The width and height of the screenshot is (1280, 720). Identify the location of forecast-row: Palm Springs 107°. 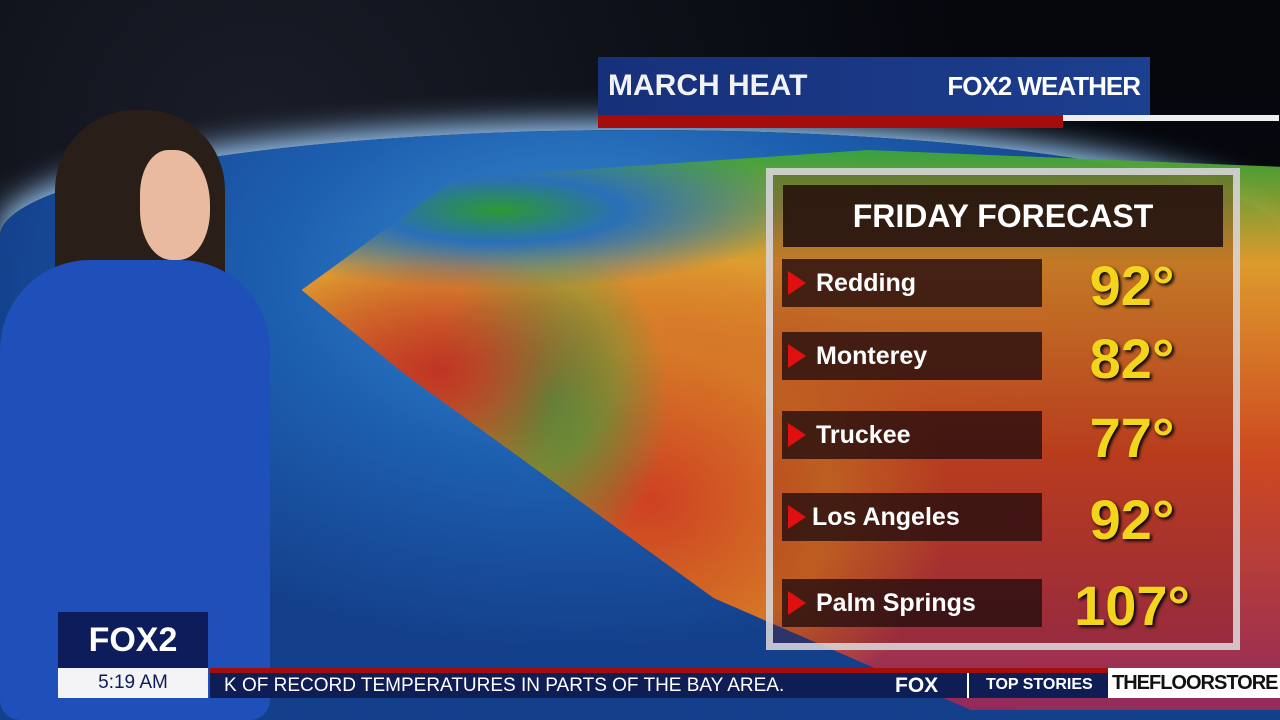
(1007, 605).